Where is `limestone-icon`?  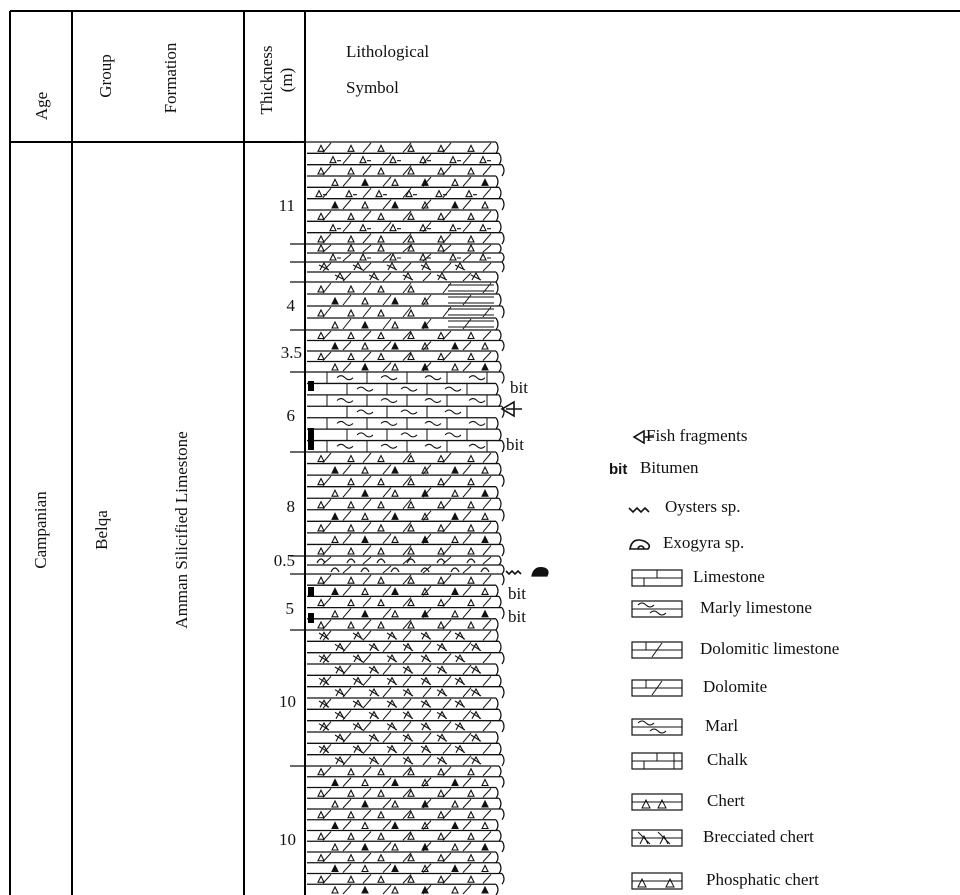
limestone-icon is located at coordinates (657, 578).